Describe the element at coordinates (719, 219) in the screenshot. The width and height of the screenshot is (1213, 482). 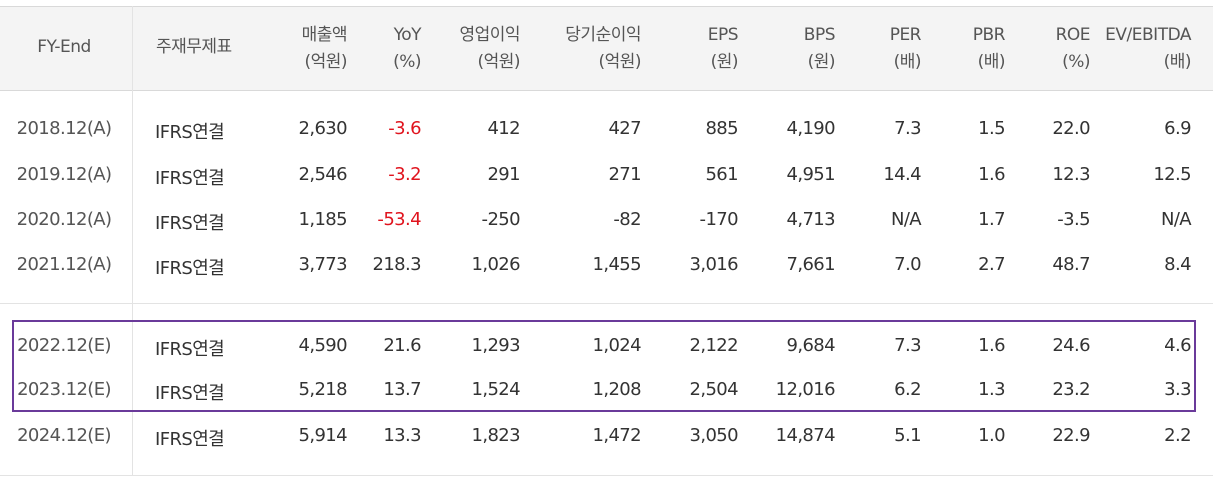
I see `cell-eps: -170` at that location.